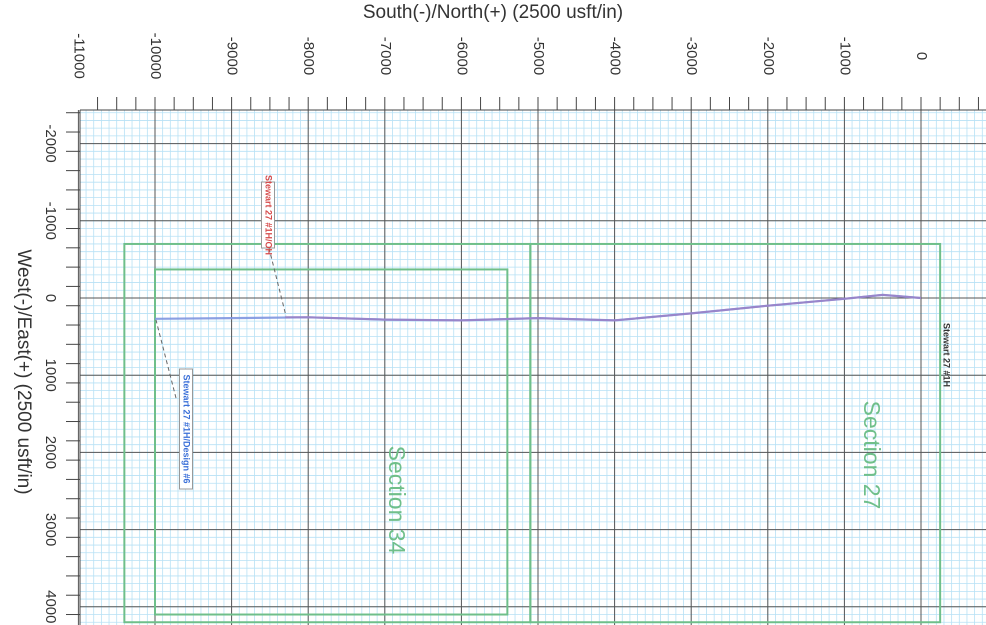 The height and width of the screenshot is (625, 986). What do you see at coordinates (50, 375) in the screenshot?
I see `y-tick-label: 1000` at bounding box center [50, 375].